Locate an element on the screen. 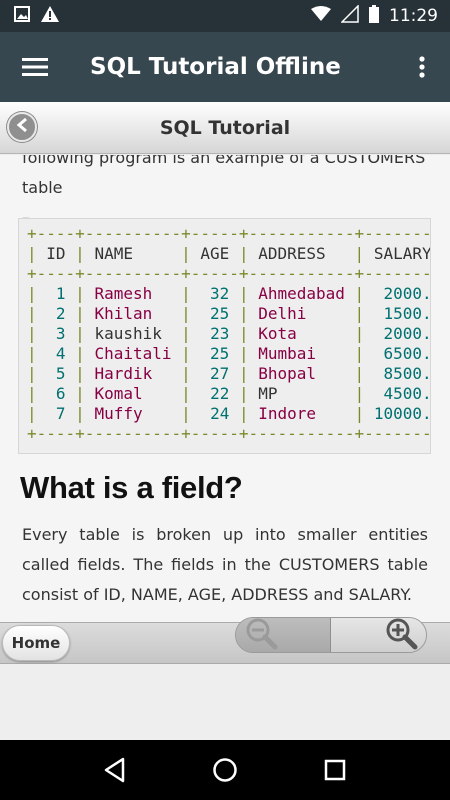 The width and height of the screenshot is (450, 800). battery-icon is located at coordinates (374, 16).